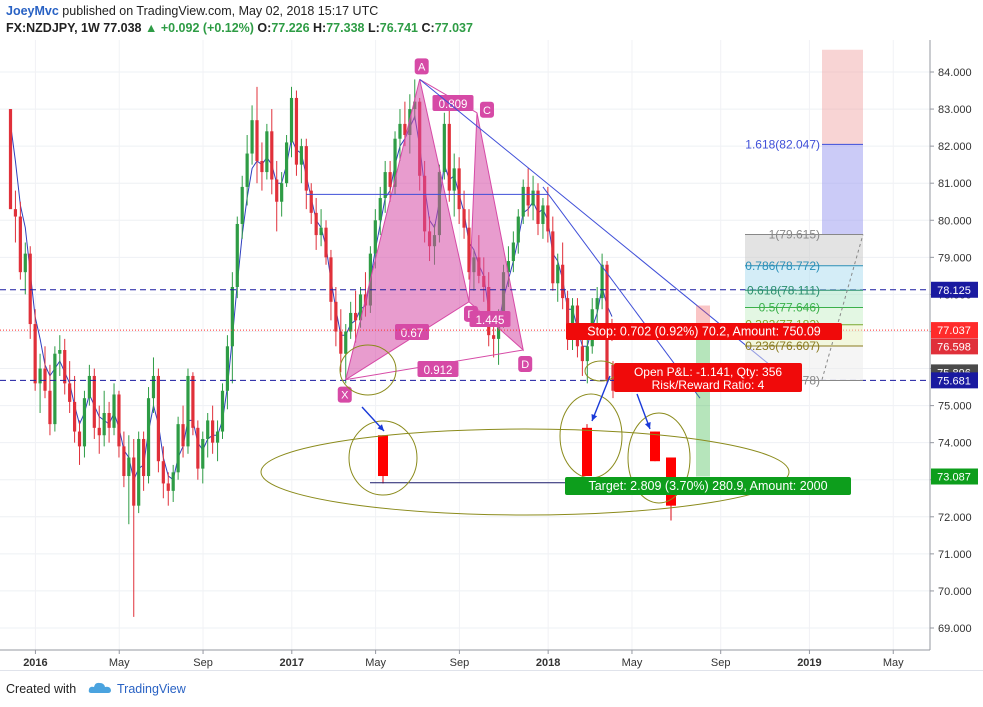  I want to click on y-tick-label: 83.000, so click(955, 110).